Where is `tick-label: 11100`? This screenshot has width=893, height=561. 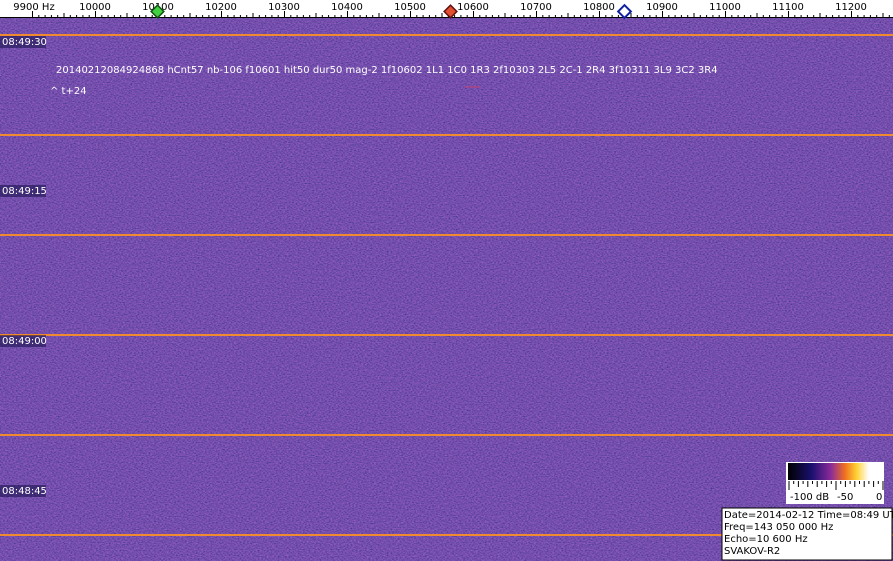 tick-label: 11100 is located at coordinates (788, 7).